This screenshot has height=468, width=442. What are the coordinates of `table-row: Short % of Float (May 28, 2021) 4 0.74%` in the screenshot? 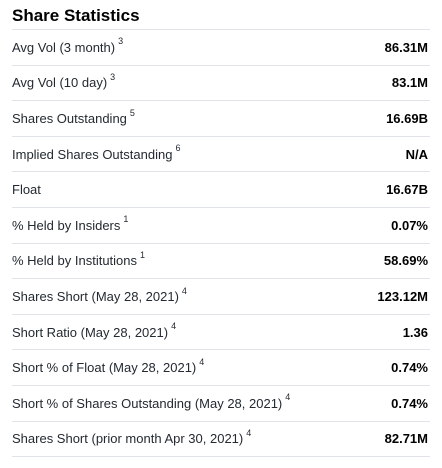 It's located at (221, 368).